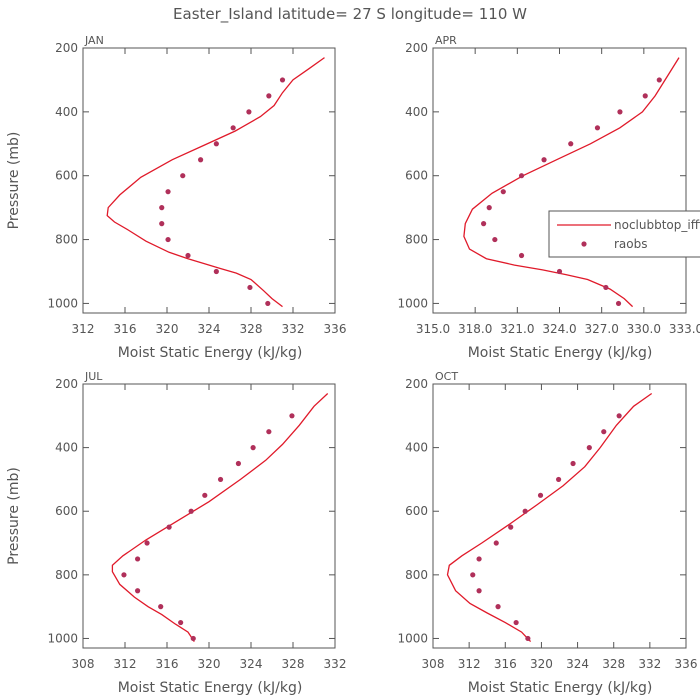  Describe the element at coordinates (14, 181) in the screenshot. I see `y-axis-label: Pressure (mb)` at that location.